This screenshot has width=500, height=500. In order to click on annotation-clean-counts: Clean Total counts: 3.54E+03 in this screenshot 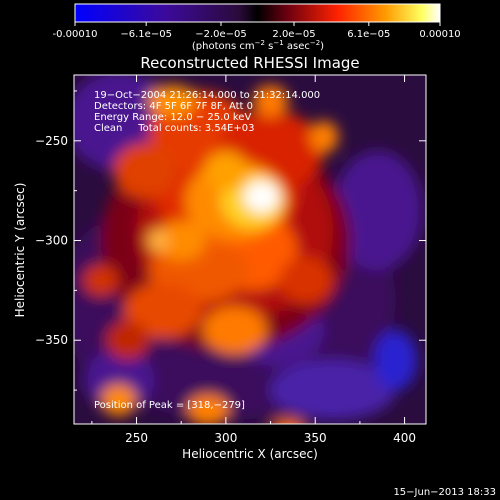, I will do `click(174, 128)`.